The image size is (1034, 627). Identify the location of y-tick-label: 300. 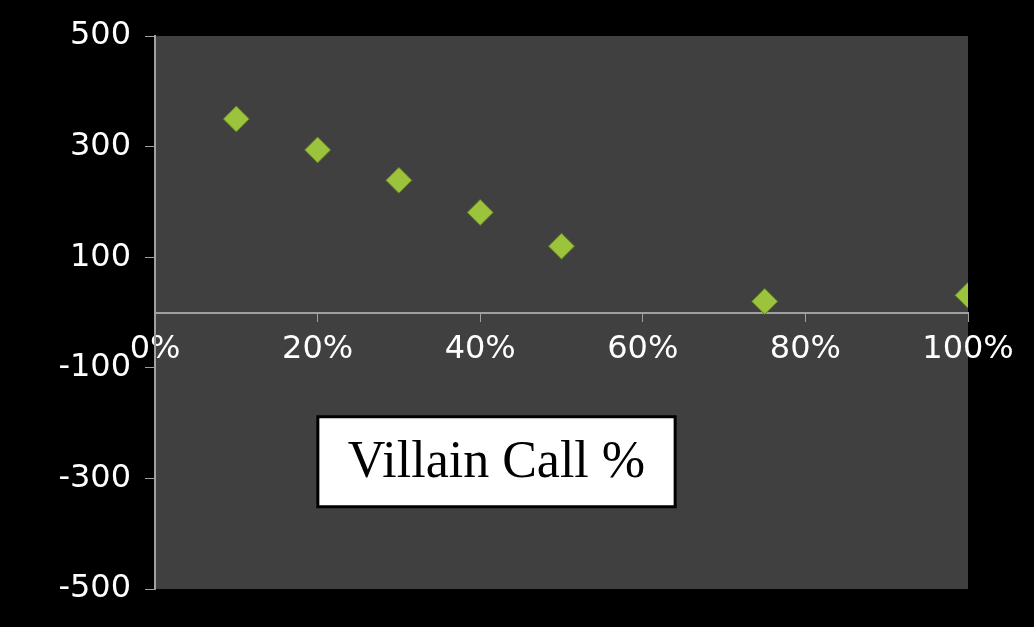
(100, 143).